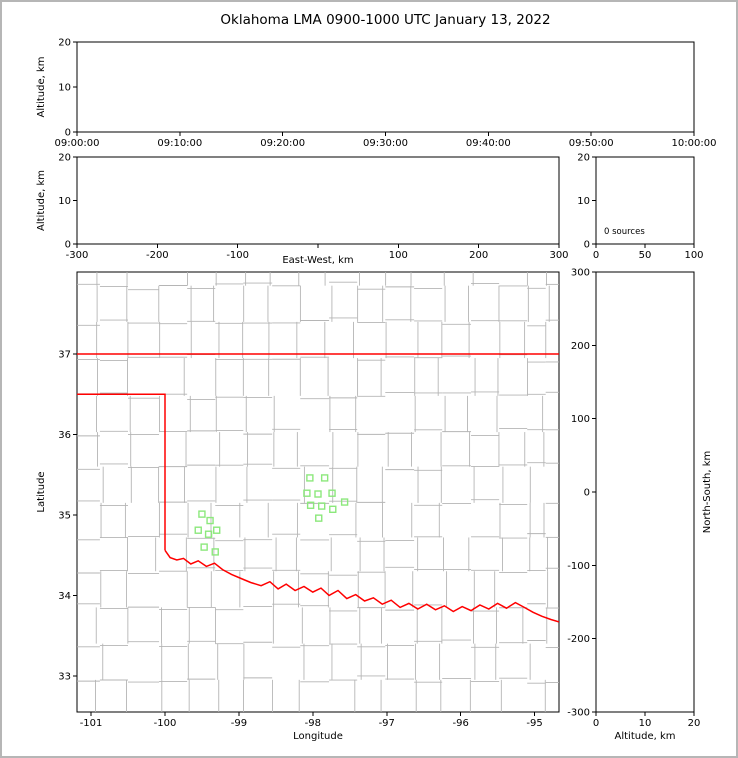 This screenshot has height=758, width=738. Describe the element at coordinates (534, 723) in the screenshot. I see `x-tick-label: -95` at that location.